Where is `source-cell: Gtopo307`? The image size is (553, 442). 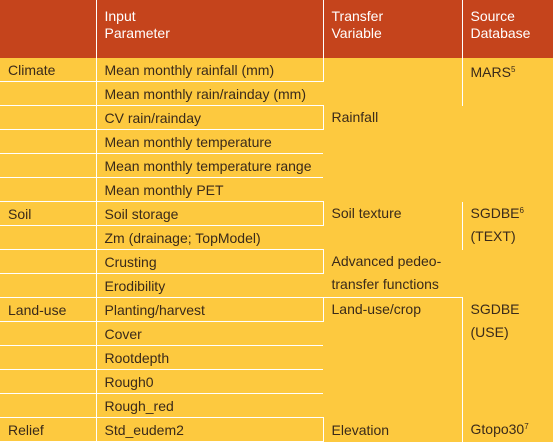
source-cell: Gtopo307 is located at coordinates (507, 430).